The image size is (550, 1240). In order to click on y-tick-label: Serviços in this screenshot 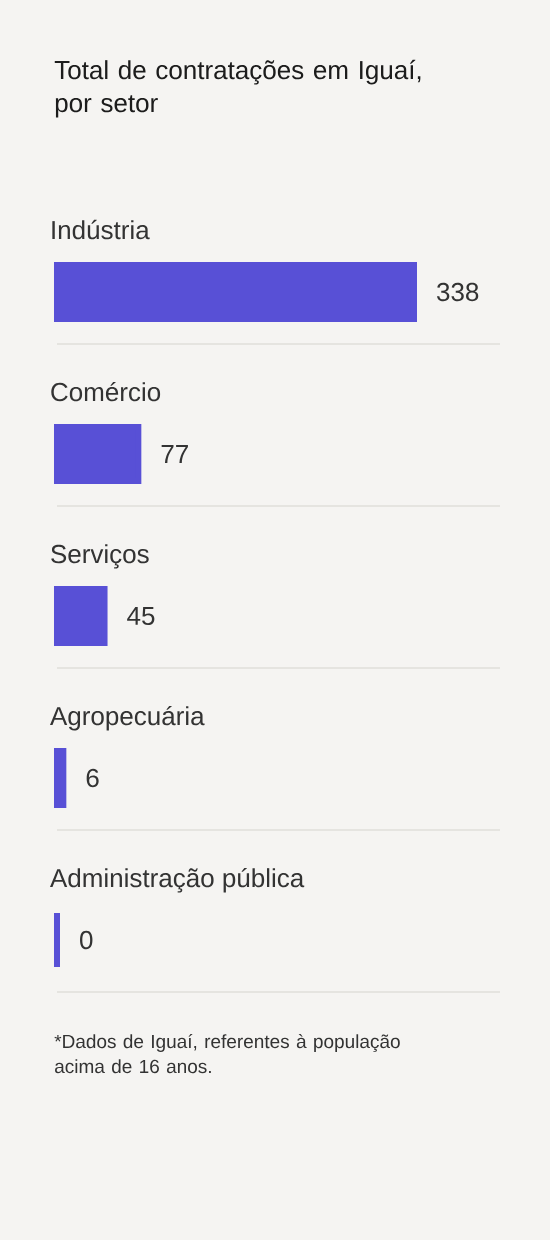, I will do `click(100, 556)`.